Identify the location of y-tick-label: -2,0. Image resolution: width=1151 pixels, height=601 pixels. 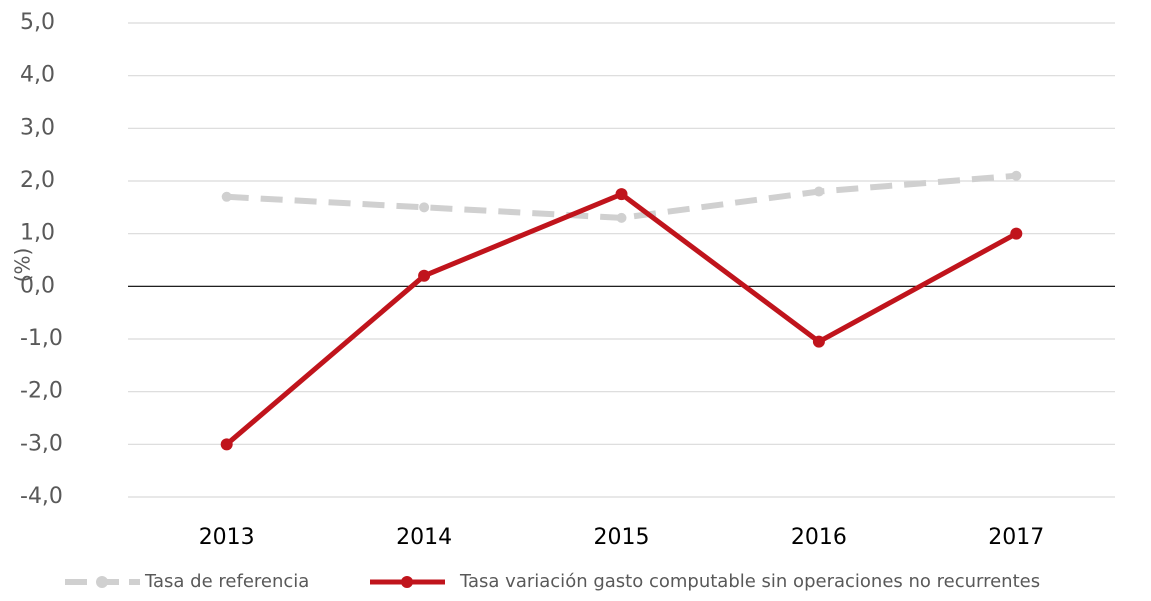
(41, 391).